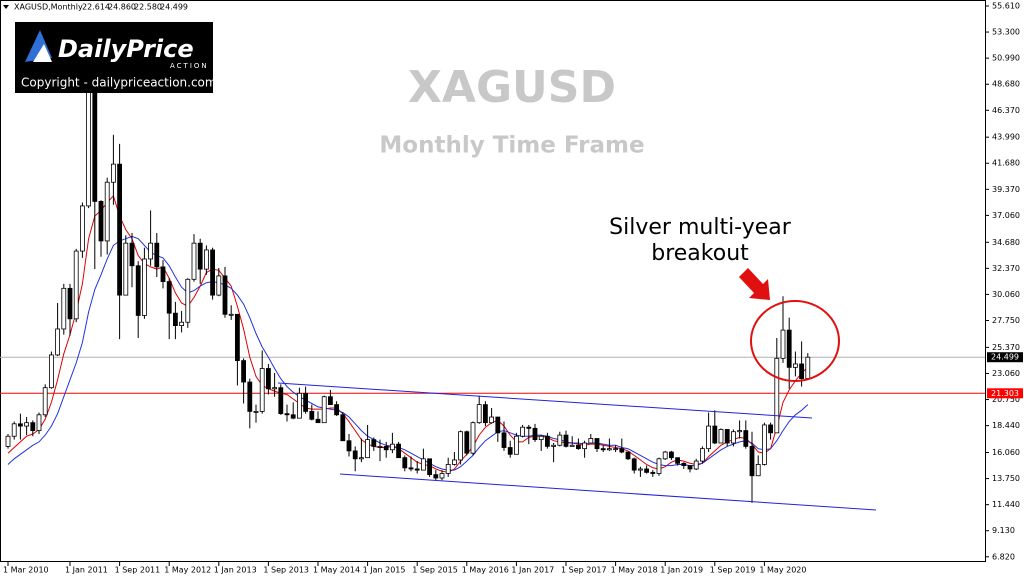 The width and height of the screenshot is (1024, 576). Describe the element at coordinates (187, 570) in the screenshot. I see `x-tick-label: 1 May 2012` at that location.